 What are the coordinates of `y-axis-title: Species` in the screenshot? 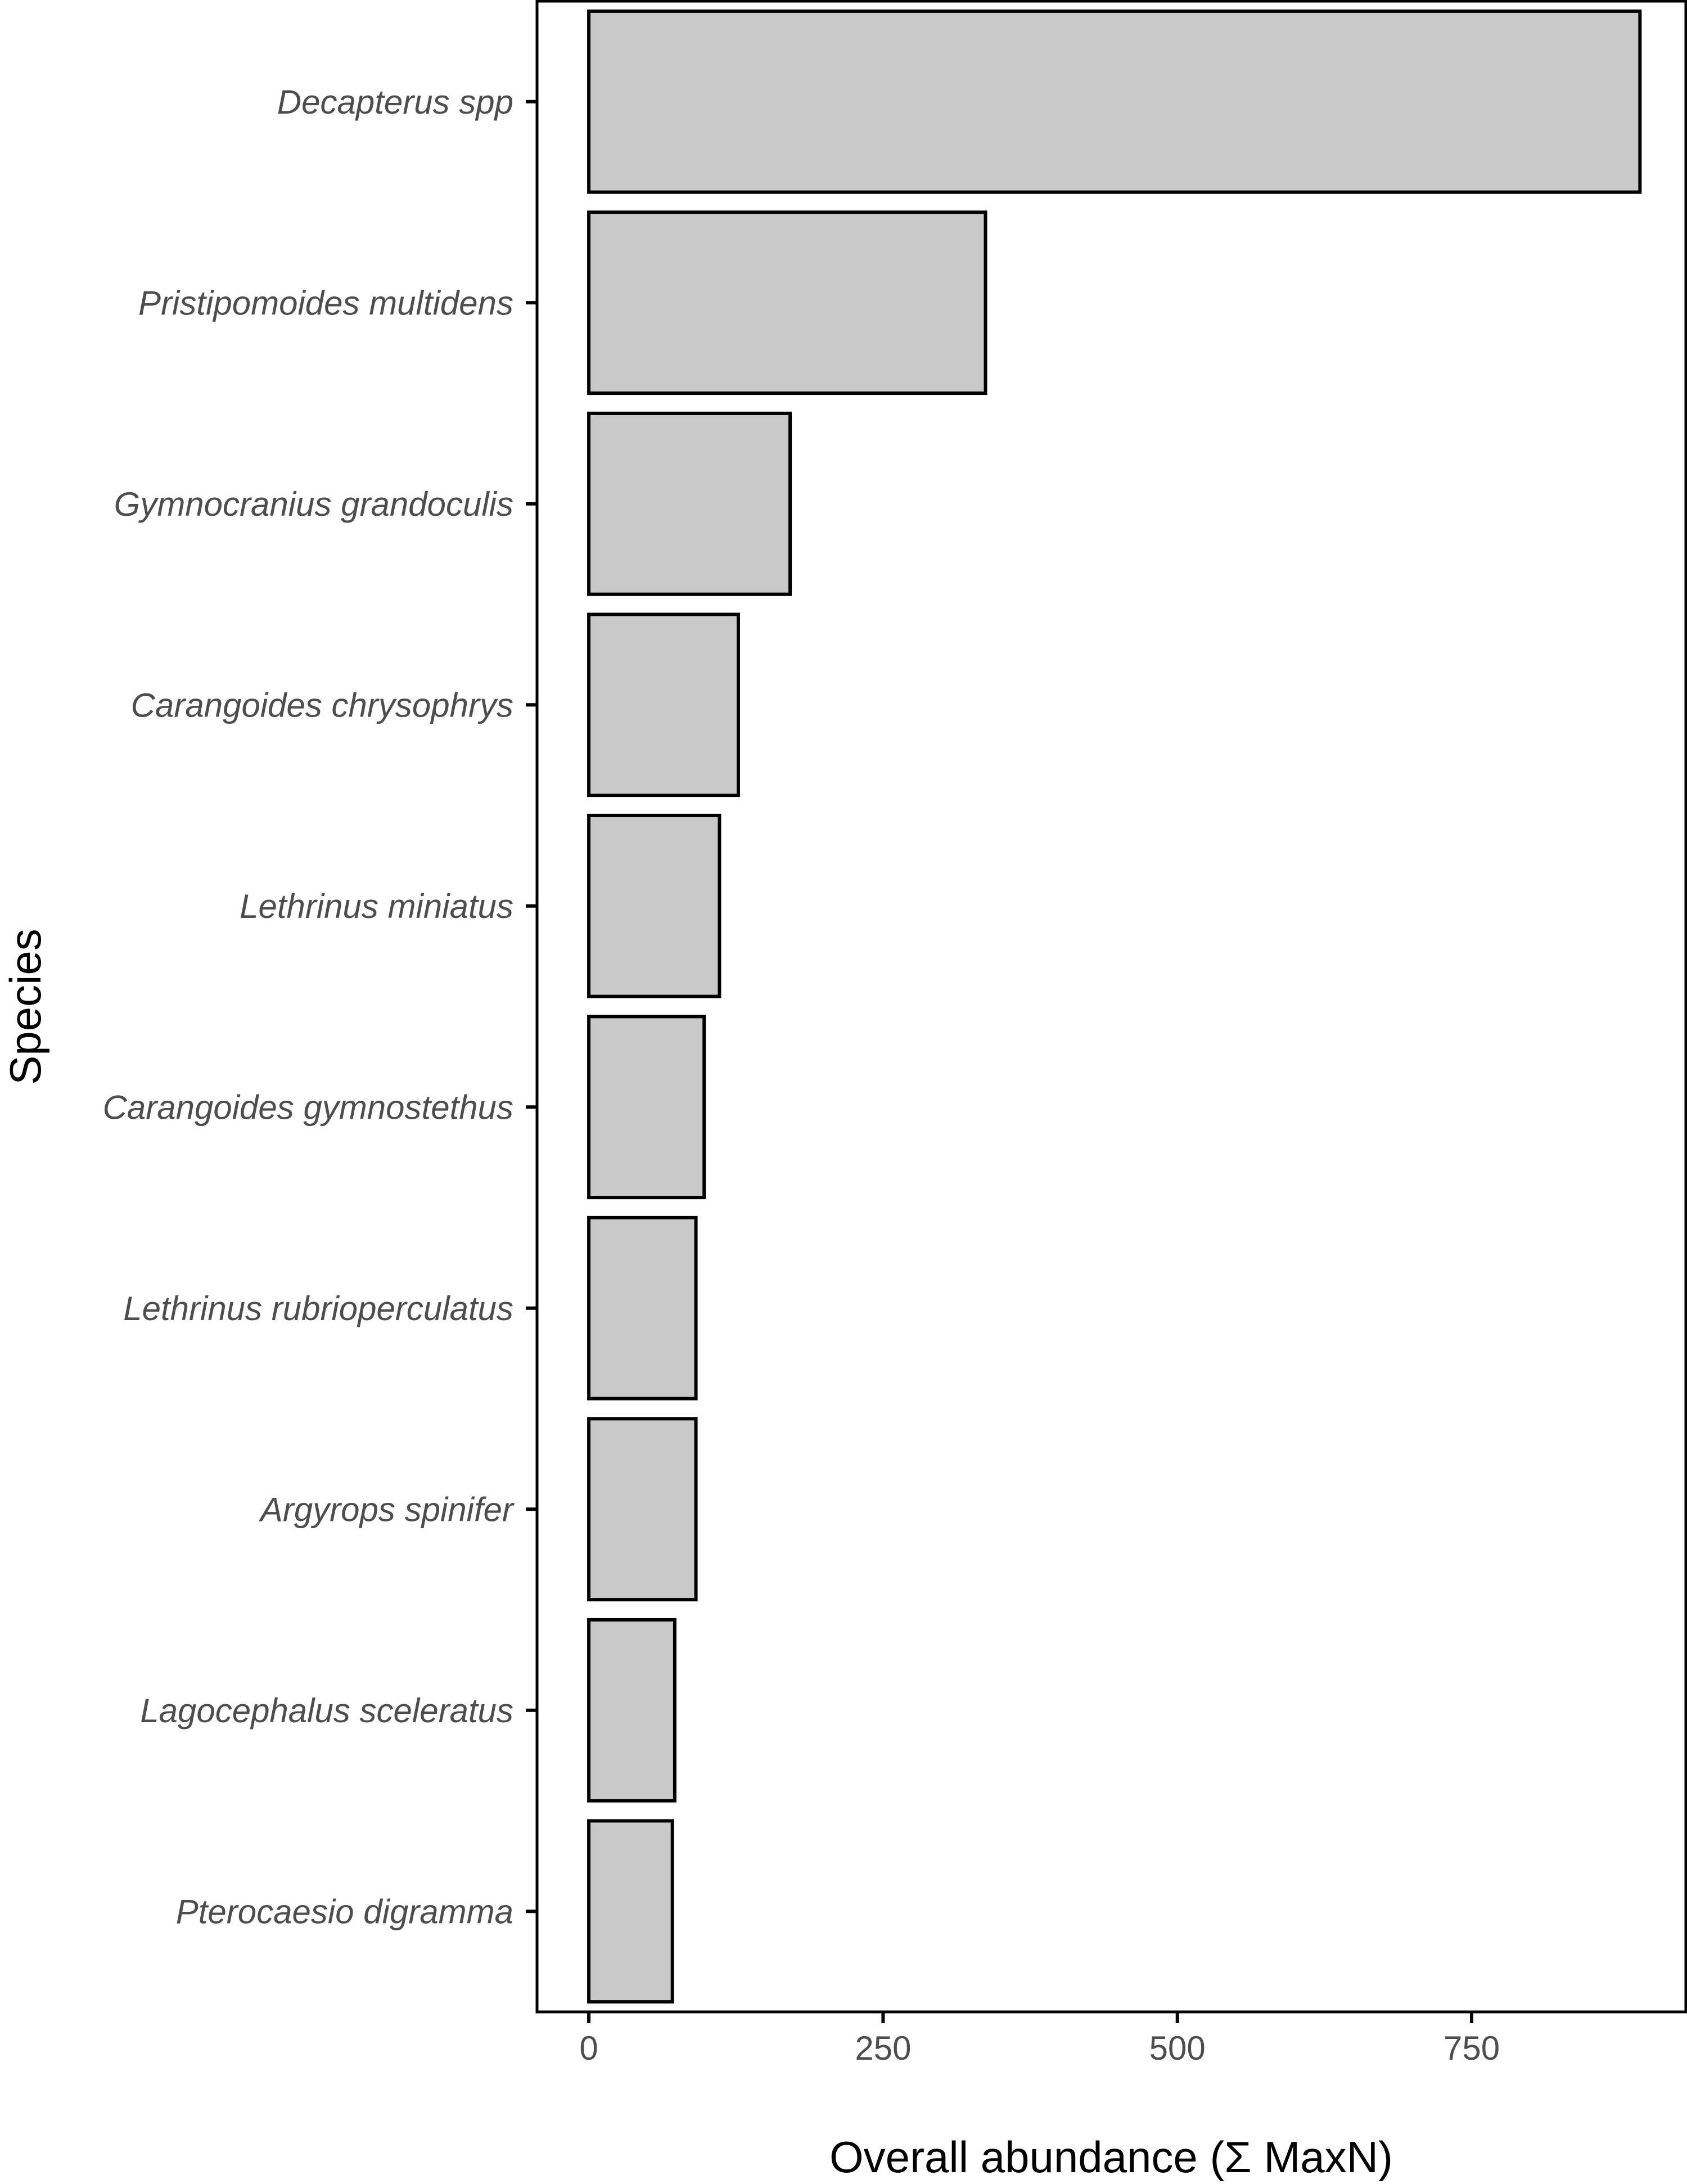 It's located at (25, 1007).